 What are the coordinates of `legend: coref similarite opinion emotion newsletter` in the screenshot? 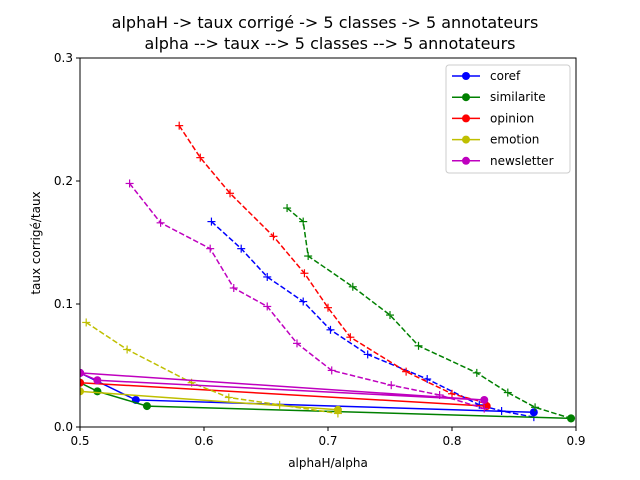 It's located at (508, 119).